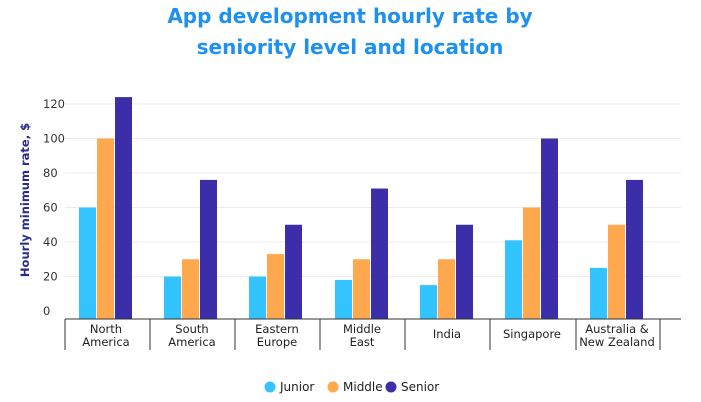  I want to click on y-tick-labels: 0 20 40 60 80 100 120, so click(54, 207).